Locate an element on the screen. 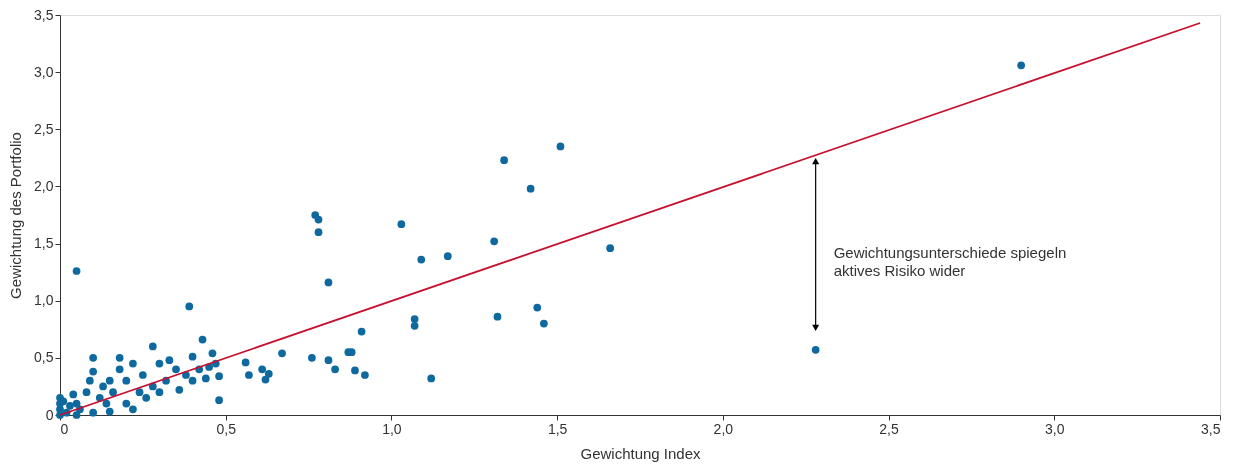 Image resolution: width=1241 pixels, height=469 pixels. x-tick-label: 2,0 is located at coordinates (723, 428).